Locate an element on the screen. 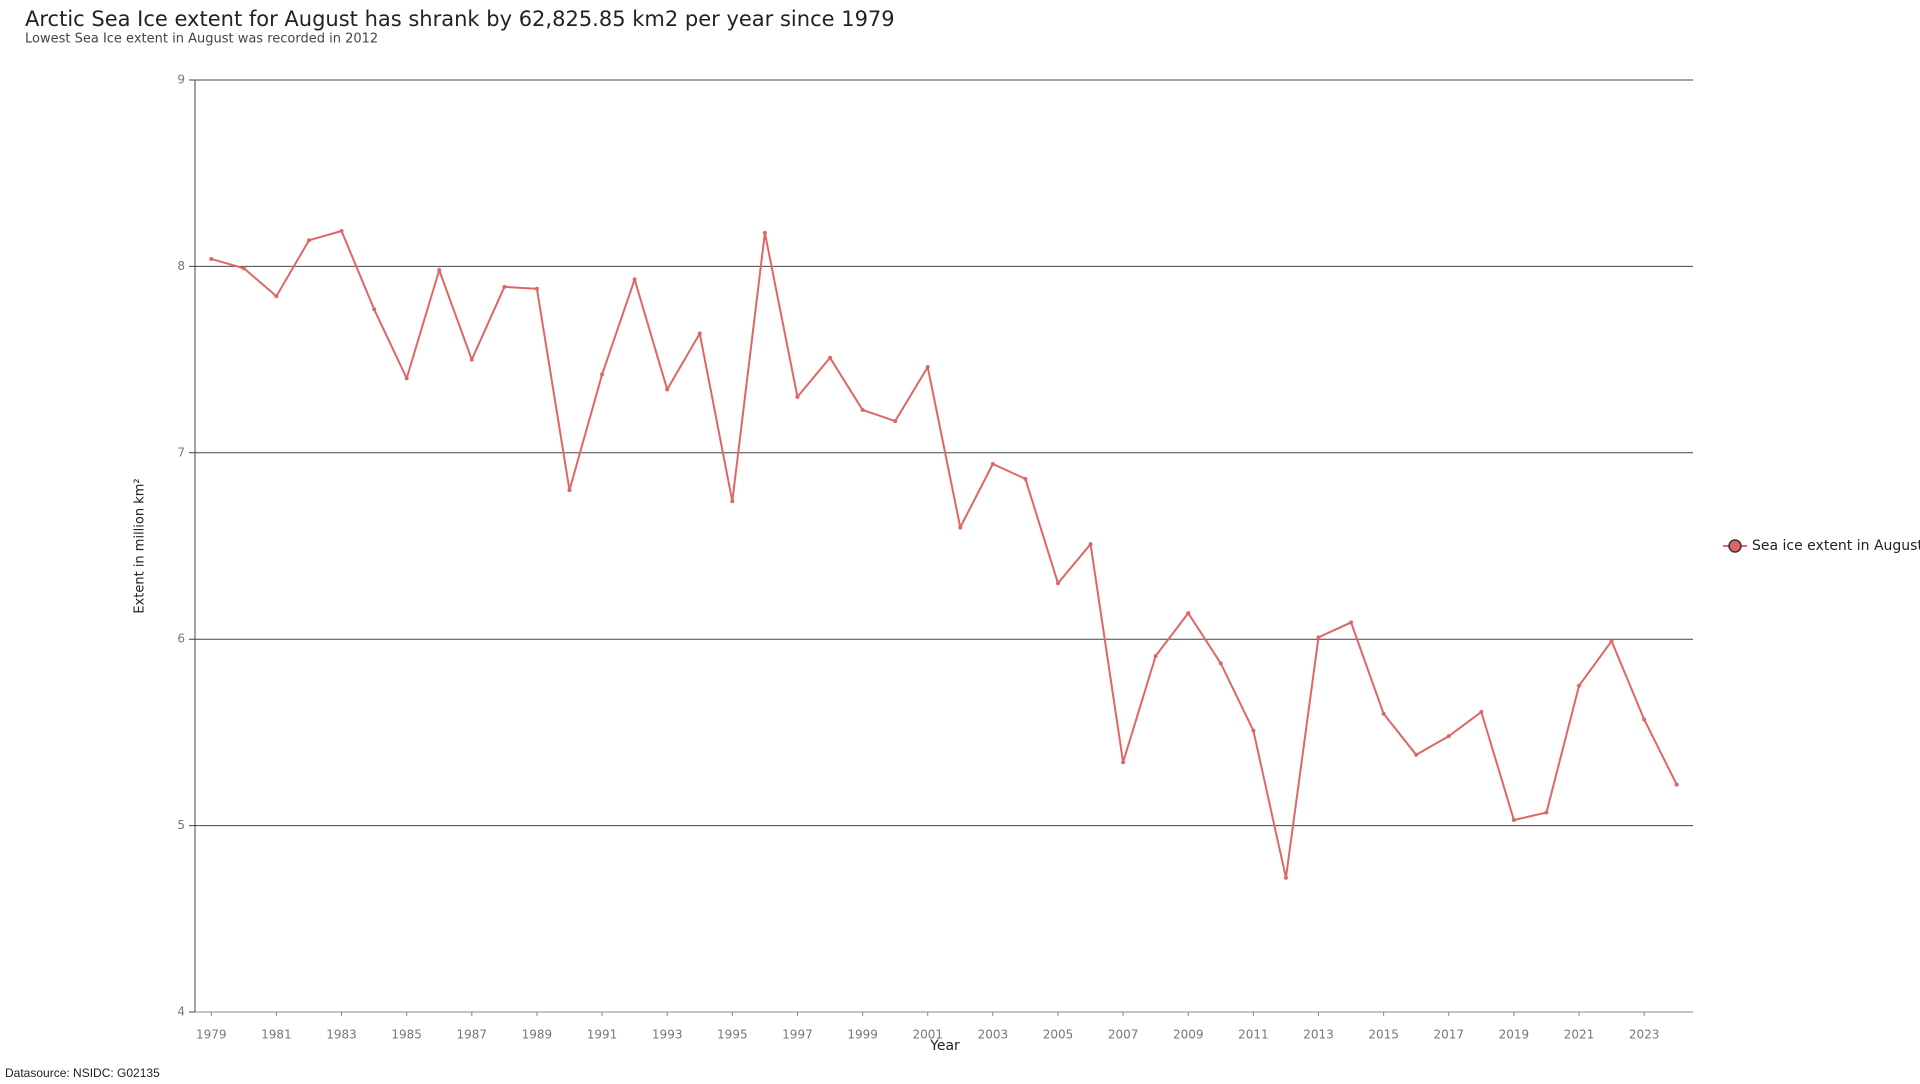  x-tick-label: 2015 is located at coordinates (1383, 1035).